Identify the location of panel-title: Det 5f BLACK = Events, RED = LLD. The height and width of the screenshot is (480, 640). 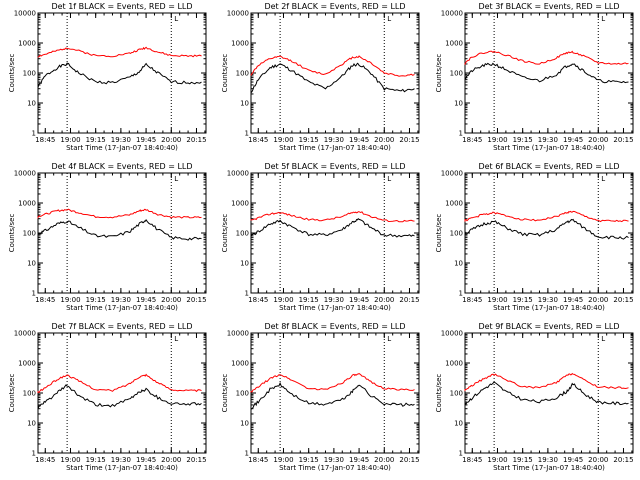
(334, 166).